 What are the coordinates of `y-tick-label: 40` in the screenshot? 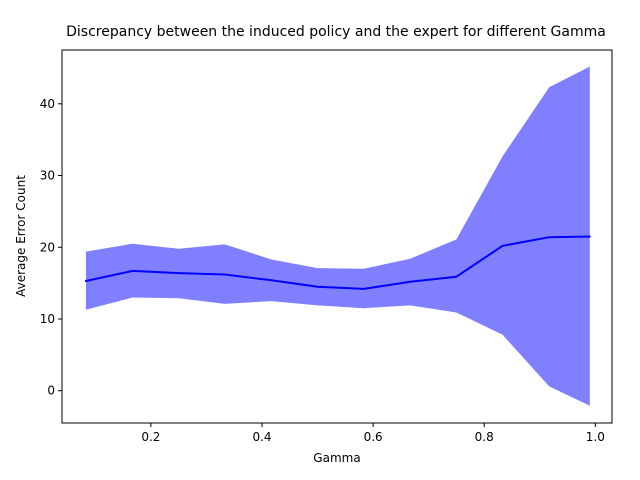 It's located at (47, 104).